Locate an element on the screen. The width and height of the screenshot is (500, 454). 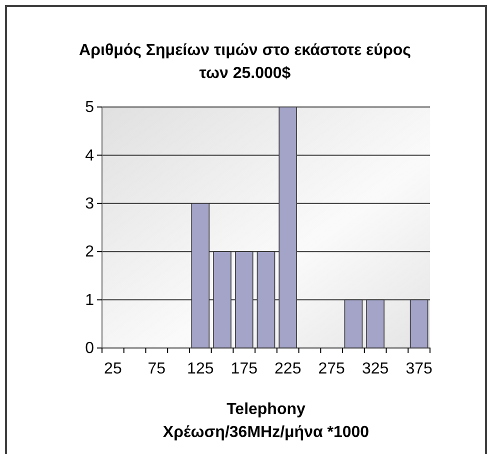
x-tick-label: 325 is located at coordinates (375, 369).